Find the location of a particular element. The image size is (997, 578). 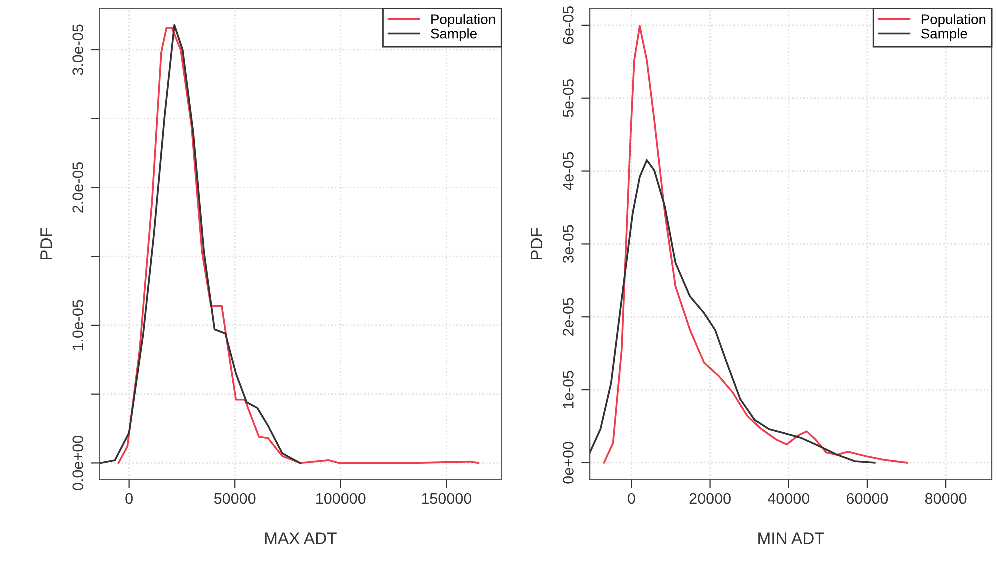

y-tick-label: 4e-05 is located at coordinates (568, 171).